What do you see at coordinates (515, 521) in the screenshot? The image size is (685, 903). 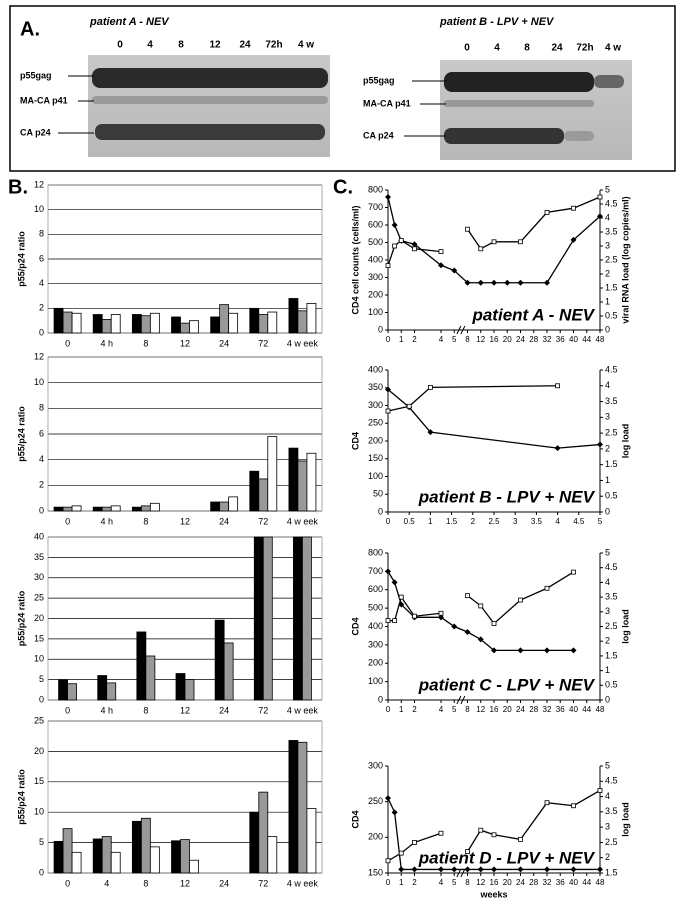 I see `x-tick-label: 3` at bounding box center [515, 521].